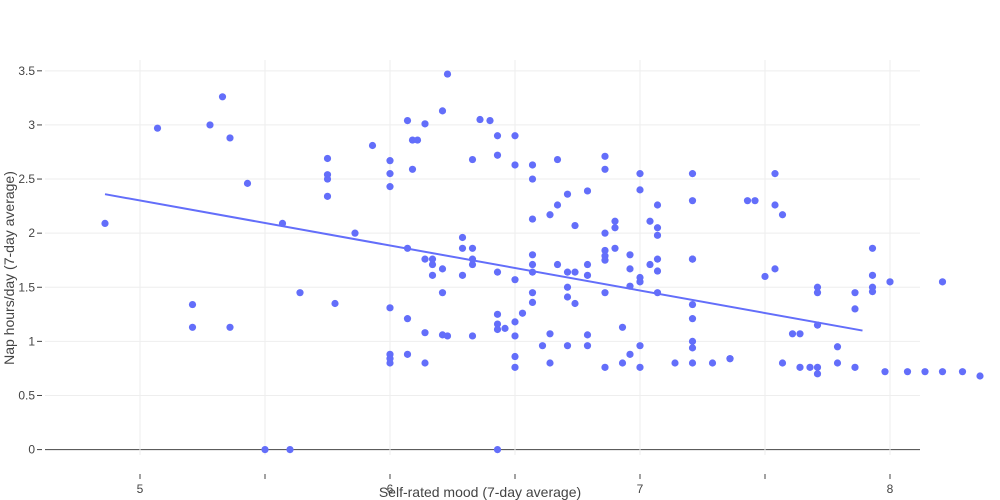  I want to click on x-tick-label: 7, so click(640, 489).